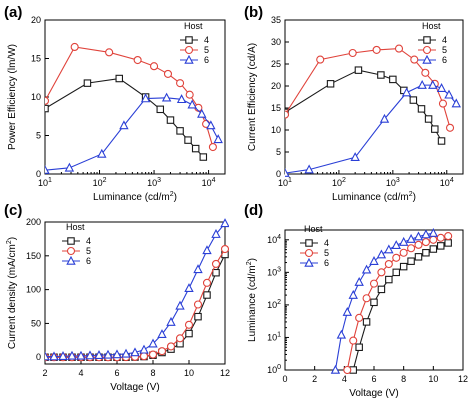 This screenshot has height=402, width=474. What do you see at coordinates (284, 379) in the screenshot?
I see `x-tick-label: 0` at bounding box center [284, 379].